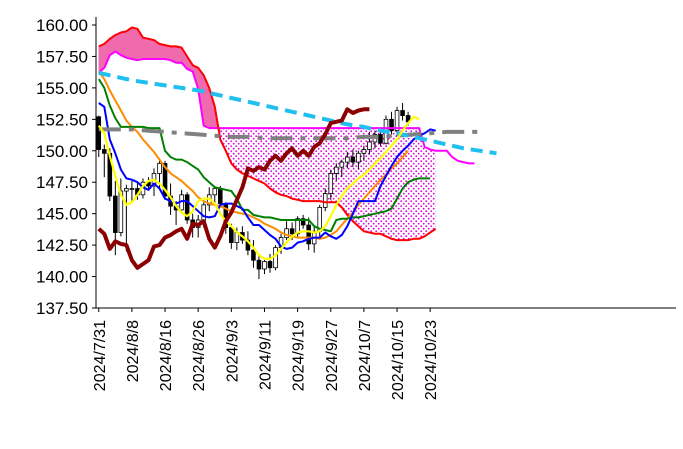  What do you see at coordinates (233, 188) in the screenshot?
I see `chikou-line` at bounding box center [233, 188].